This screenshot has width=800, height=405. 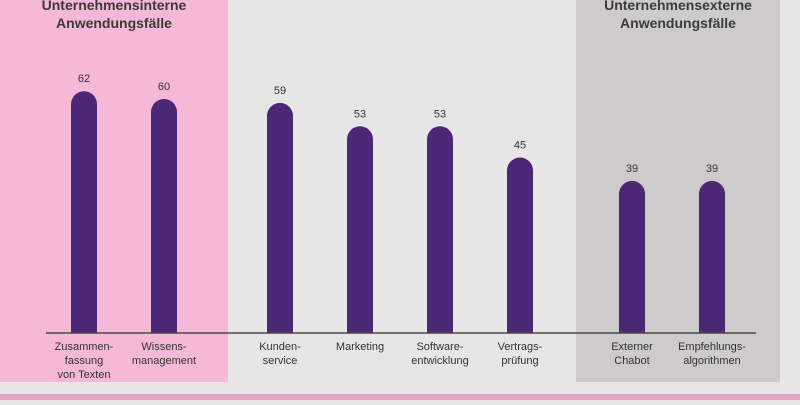 What do you see at coordinates (439, 347) in the screenshot?
I see `category-label-4: Software-` at bounding box center [439, 347].